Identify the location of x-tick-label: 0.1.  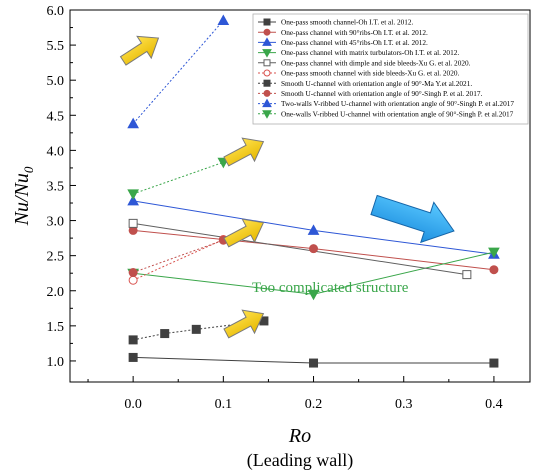
(224, 404).